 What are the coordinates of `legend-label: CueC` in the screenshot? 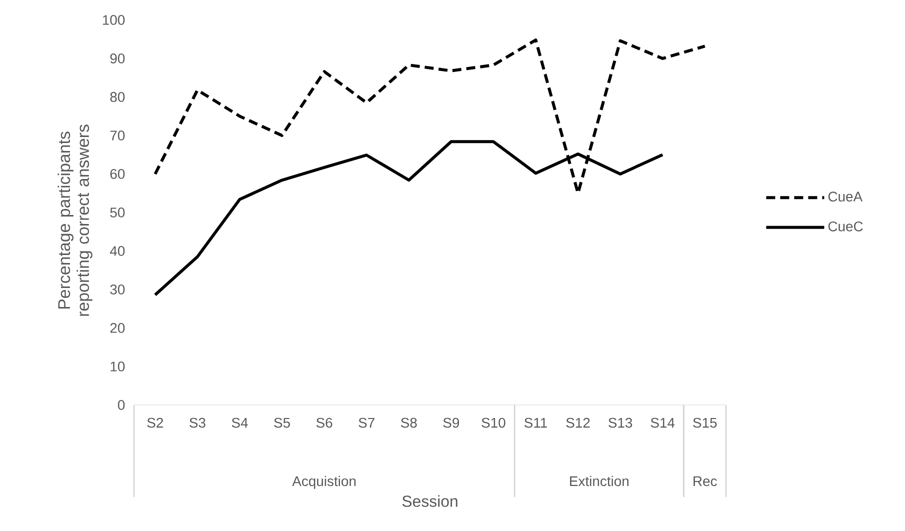 It's located at (845, 226).